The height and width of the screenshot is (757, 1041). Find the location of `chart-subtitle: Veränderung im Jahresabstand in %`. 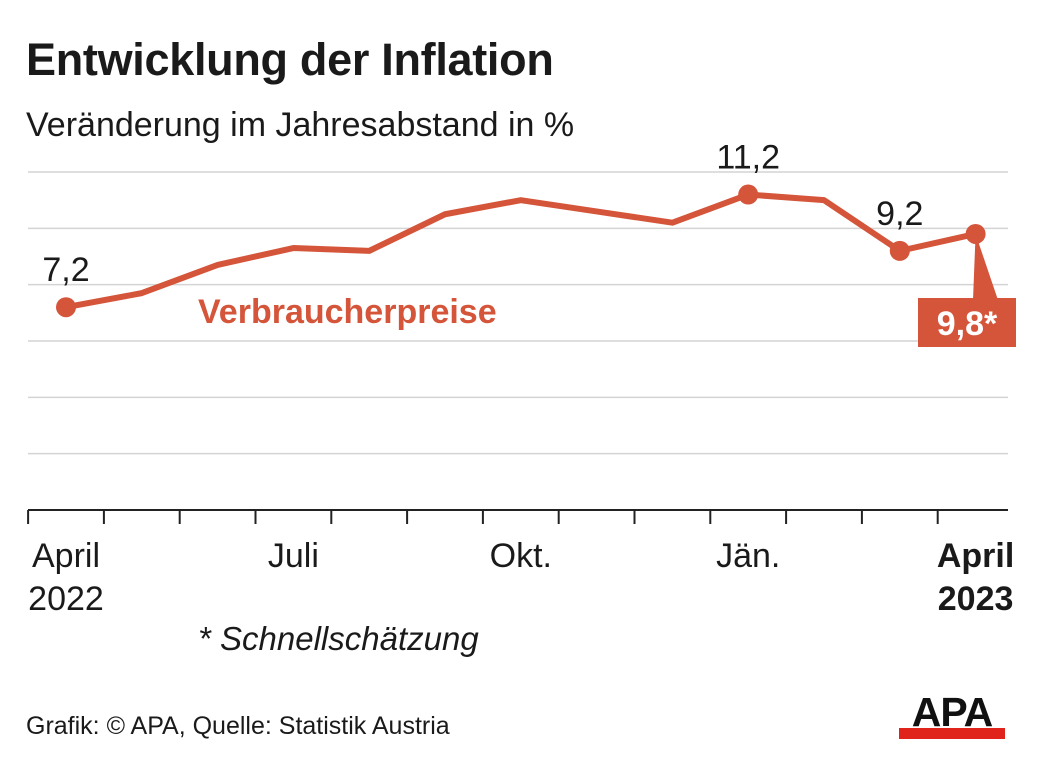

chart-subtitle: Veränderung im Jahresabstand in % is located at coordinates (300, 125).